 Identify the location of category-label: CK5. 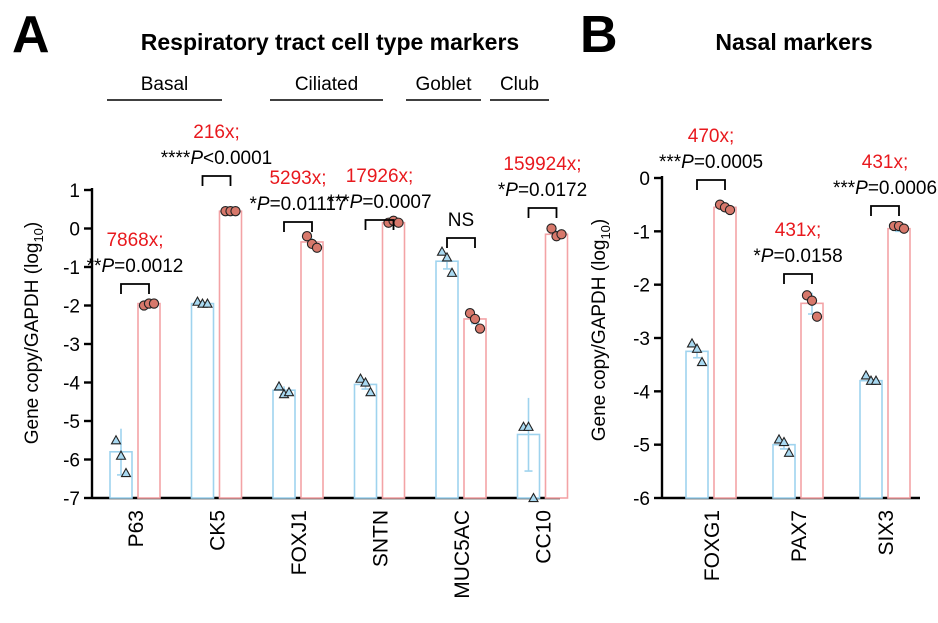
(218, 530).